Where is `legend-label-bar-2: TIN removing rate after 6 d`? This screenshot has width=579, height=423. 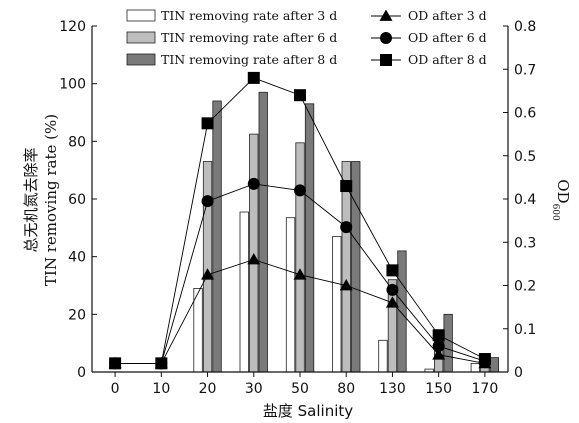
legend-label-bar-2: TIN removing rate after 6 d is located at coordinates (249, 37).